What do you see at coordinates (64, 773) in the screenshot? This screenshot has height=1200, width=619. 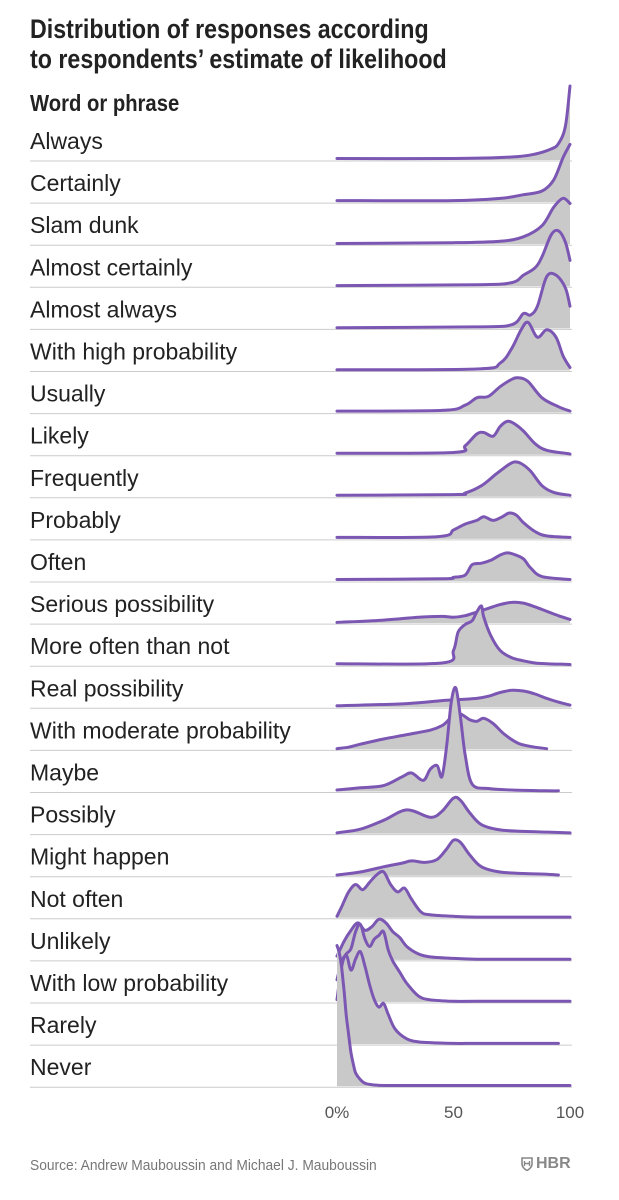 I see `row-label: Maybe` at bounding box center [64, 773].